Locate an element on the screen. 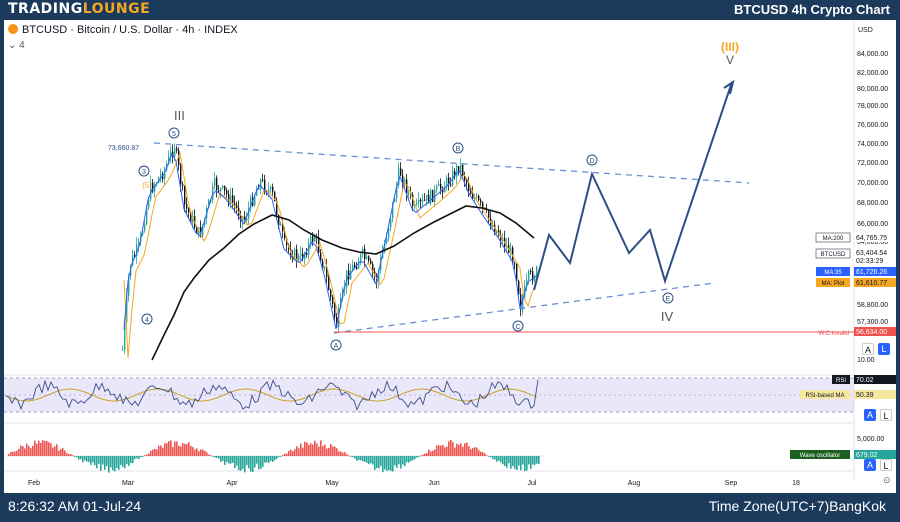 The width and height of the screenshot is (900, 522). wave-marker-b: B is located at coordinates (458, 148).